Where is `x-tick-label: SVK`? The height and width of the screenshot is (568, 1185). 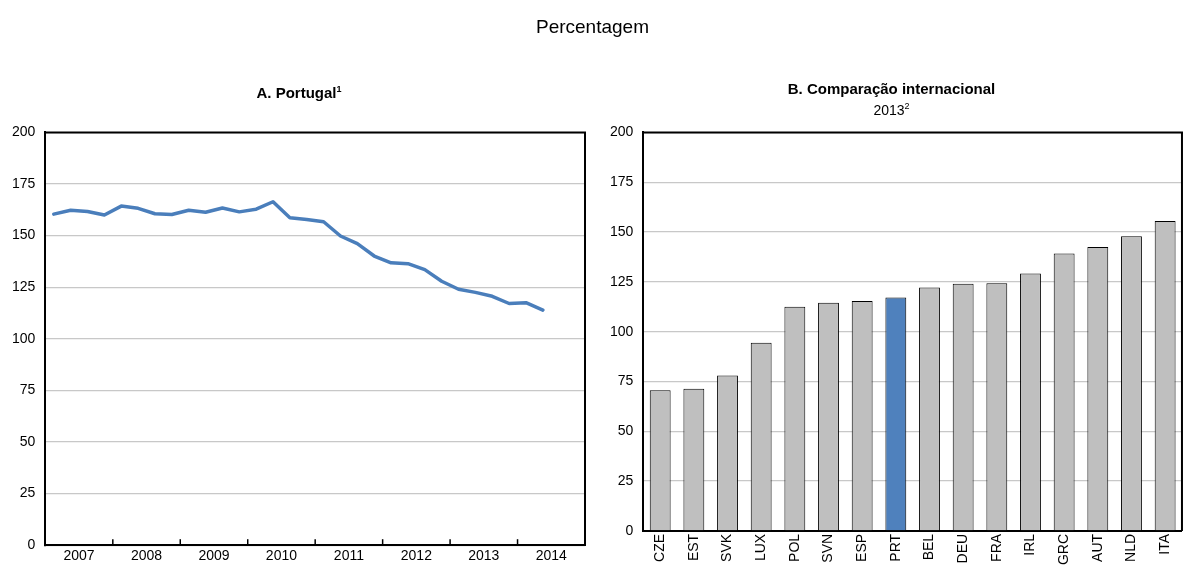 x-tick-label: SVK is located at coordinates (726, 547).